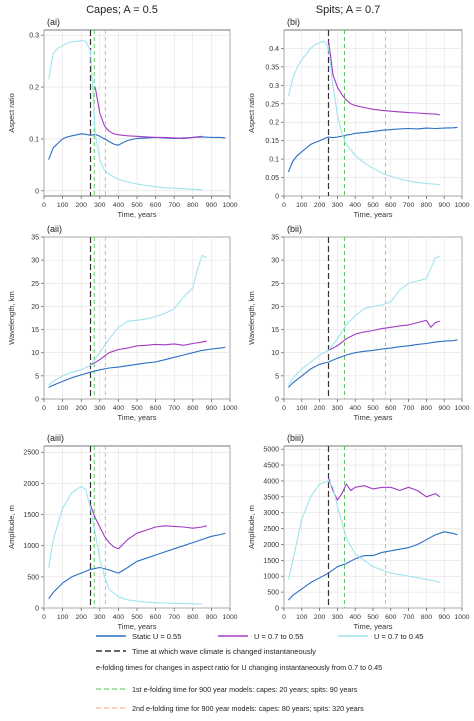 Image resolution: width=474 pixels, height=721 pixels. I want to click on y-tick-label: 500, so click(273, 593).